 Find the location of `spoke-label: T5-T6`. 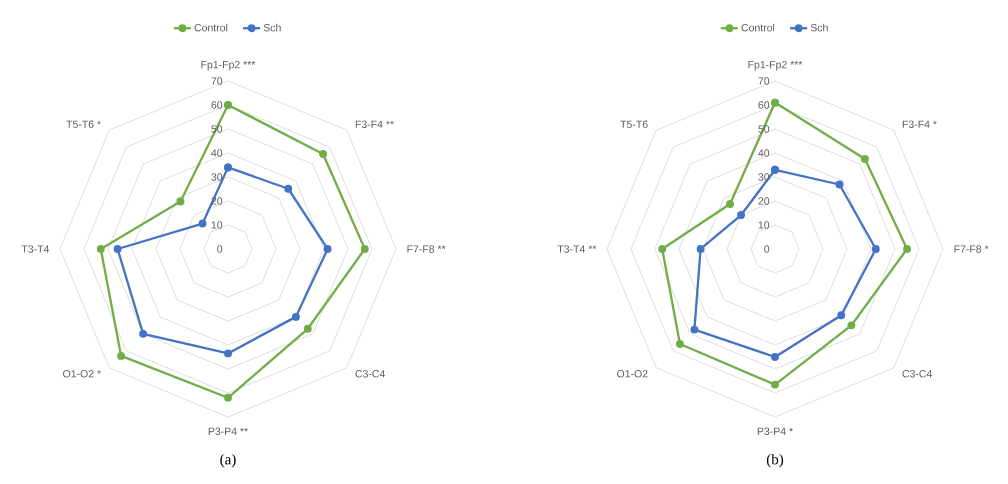

spoke-label: T5-T6 is located at coordinates (634, 124).